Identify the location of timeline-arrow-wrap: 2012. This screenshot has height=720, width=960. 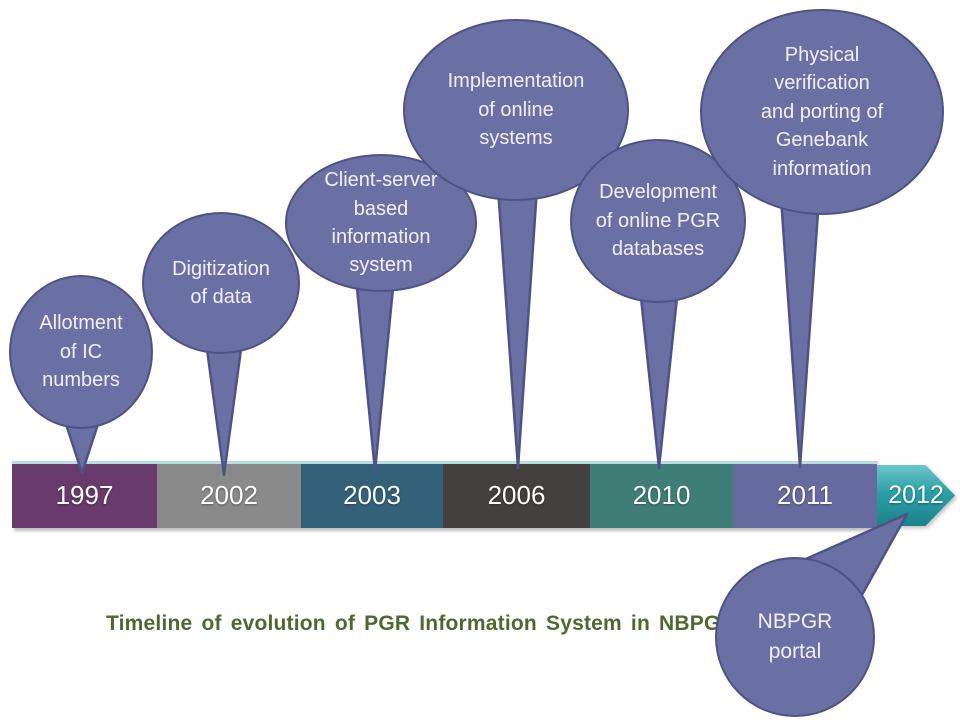
(916, 495).